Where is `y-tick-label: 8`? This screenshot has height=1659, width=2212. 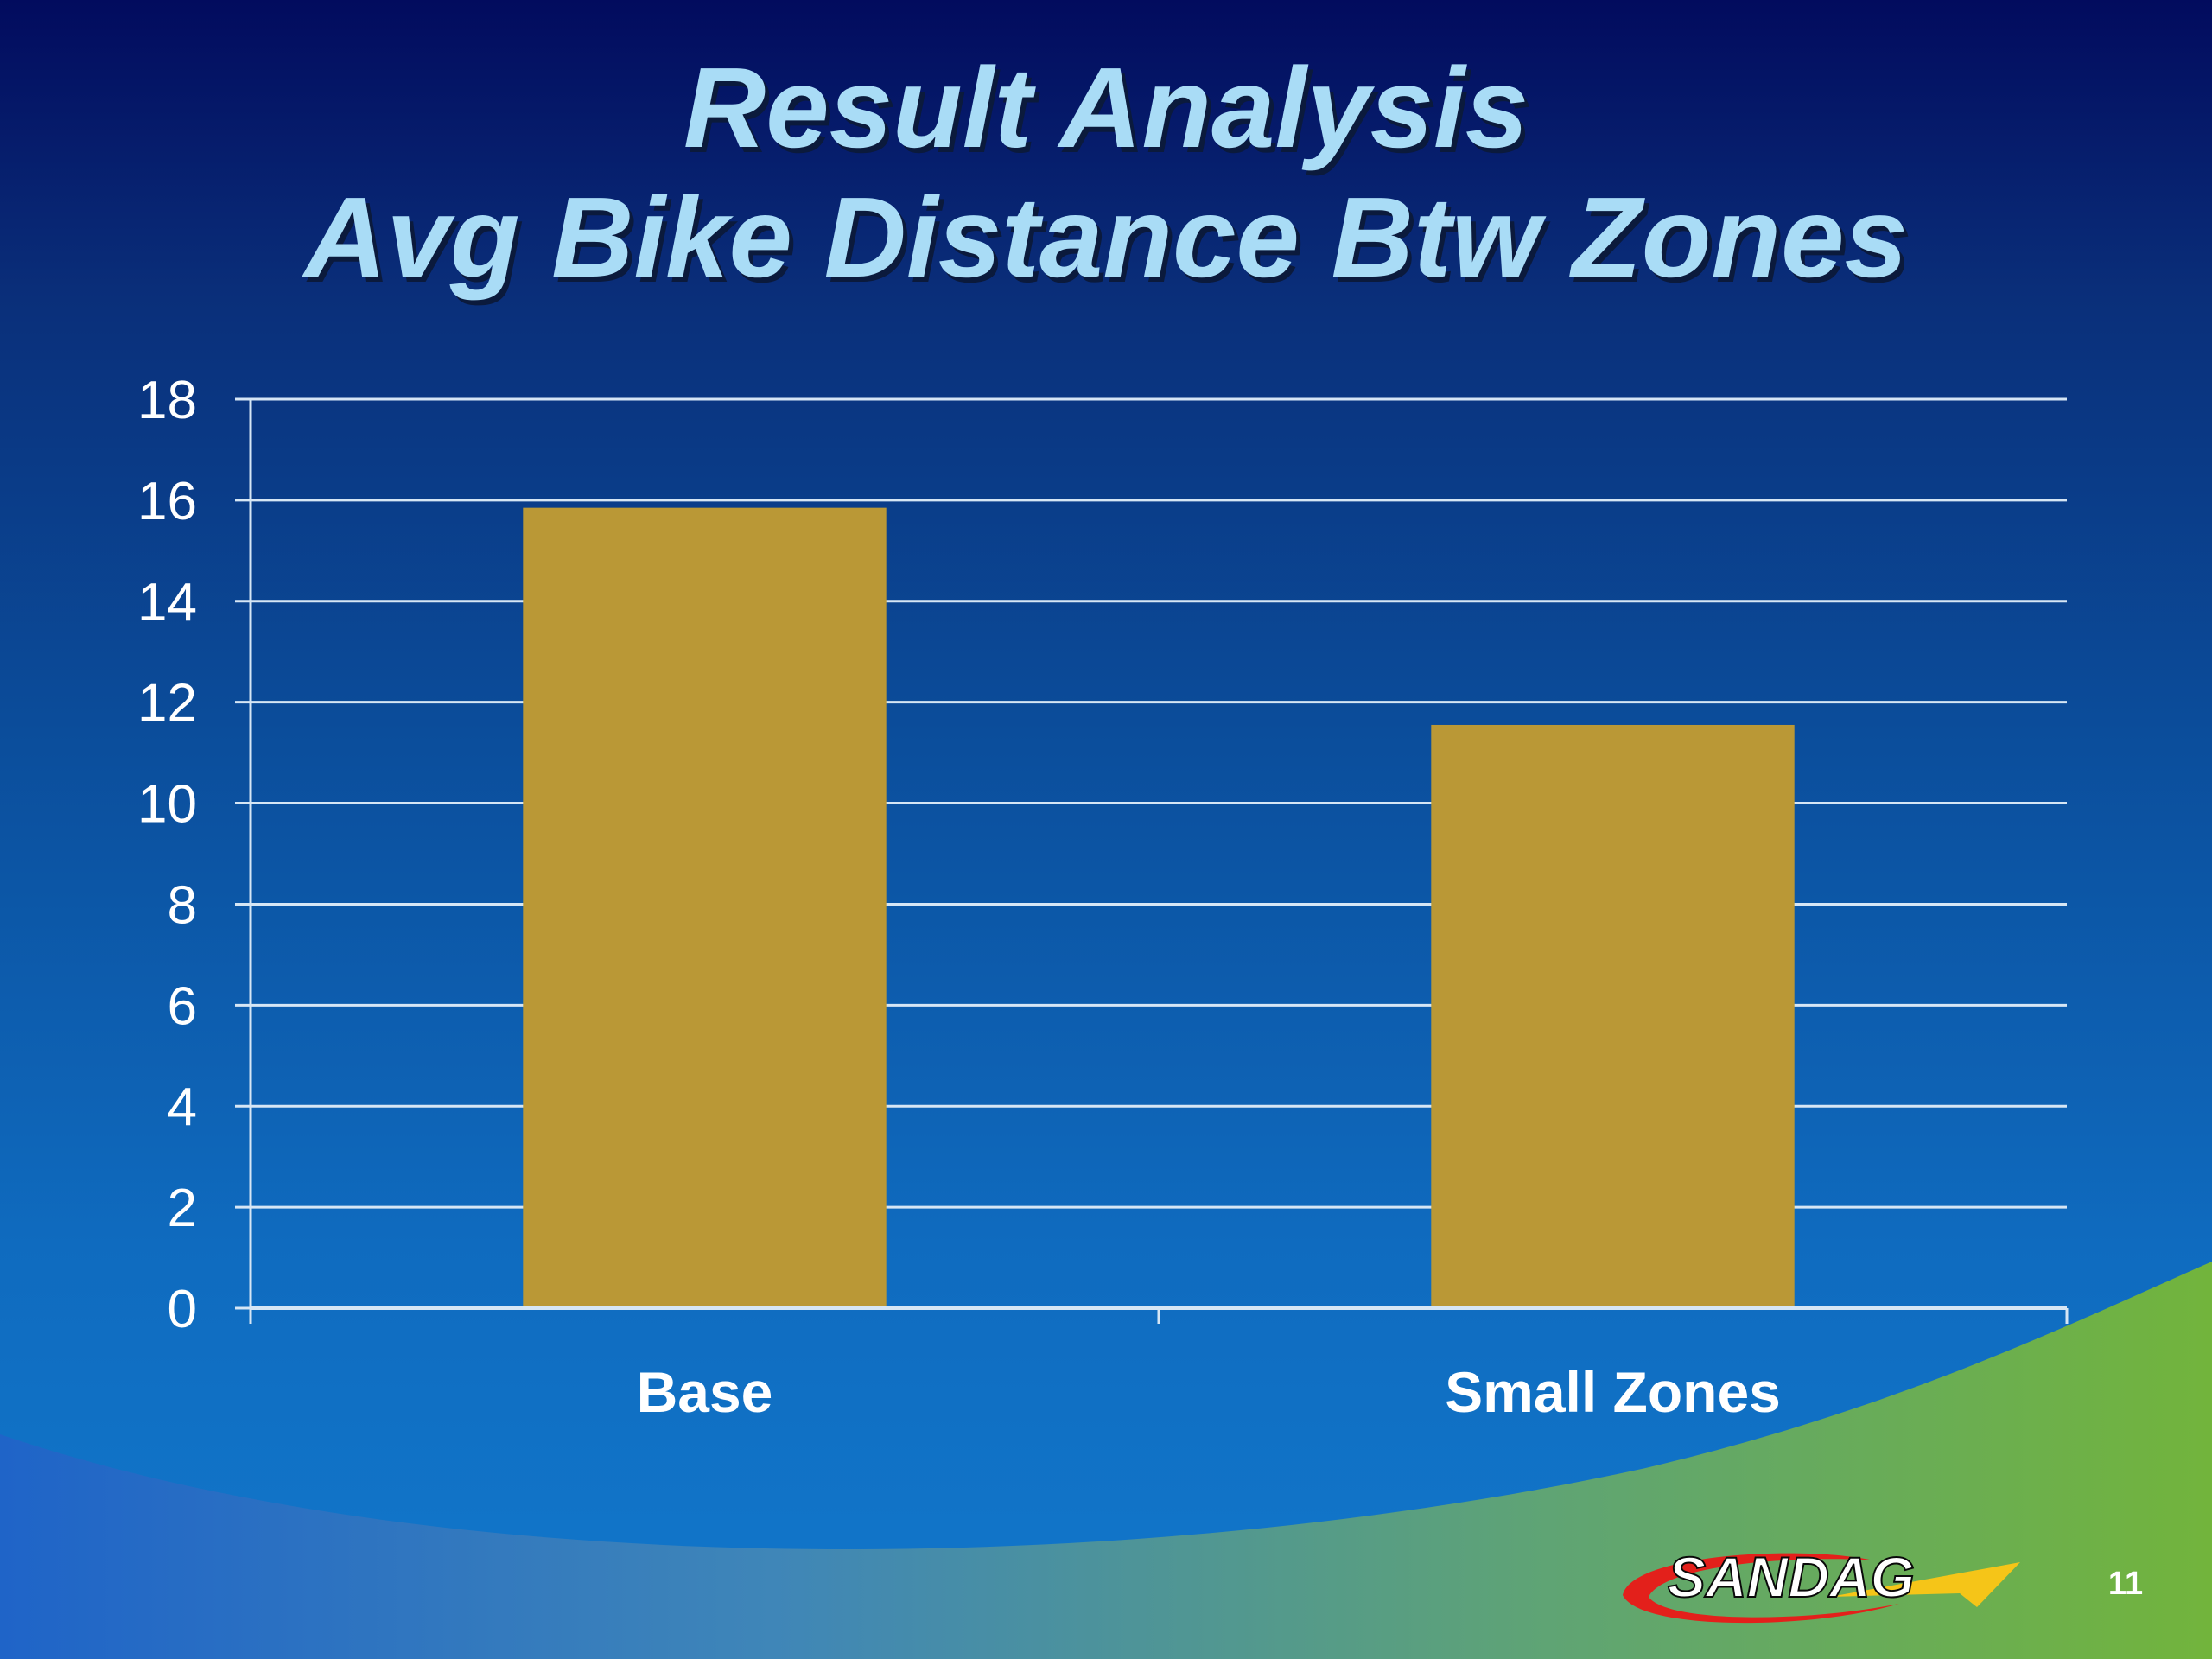 y-tick-label: 8 is located at coordinates (182, 905).